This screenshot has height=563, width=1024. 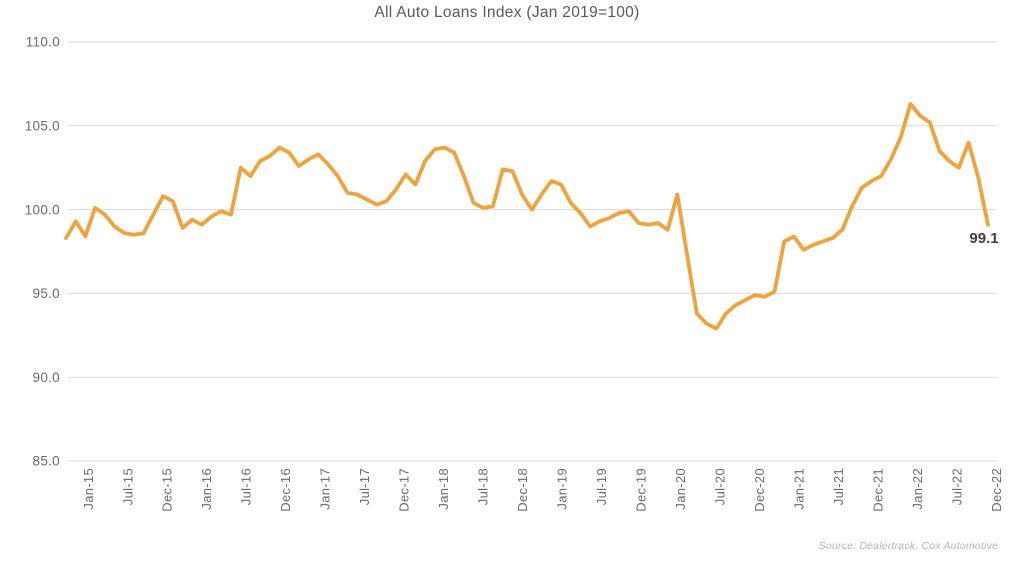 What do you see at coordinates (404, 490) in the screenshot?
I see `x-axis-tick-label: Dec-17` at bounding box center [404, 490].